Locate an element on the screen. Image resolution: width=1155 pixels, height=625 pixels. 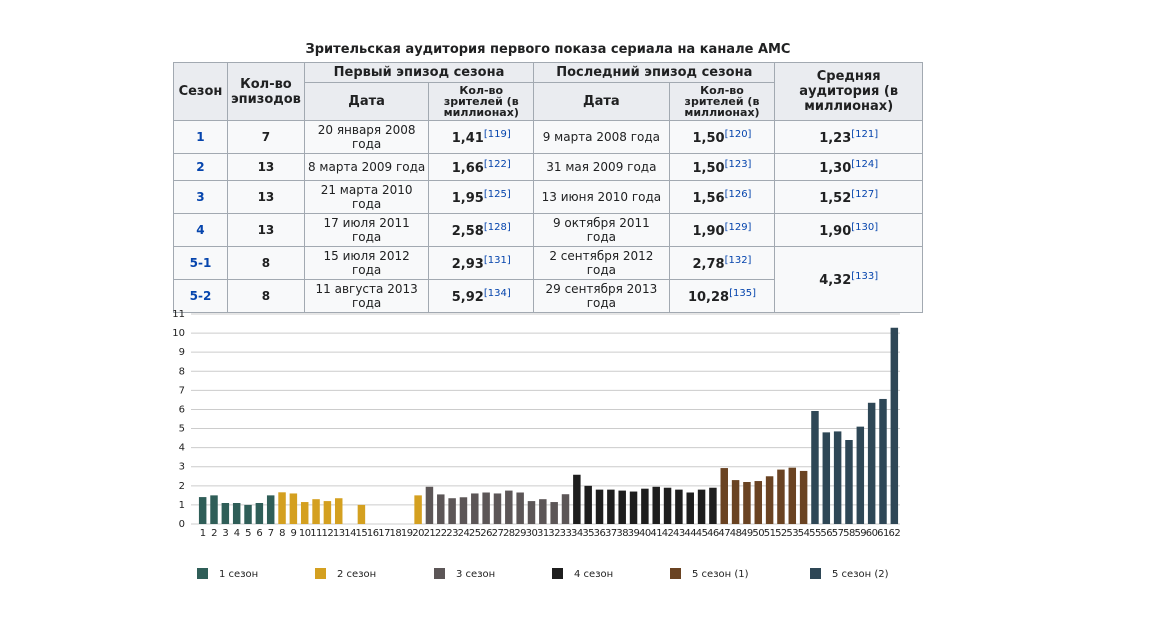
x-tick-label: 1 is located at coordinates (203, 533).